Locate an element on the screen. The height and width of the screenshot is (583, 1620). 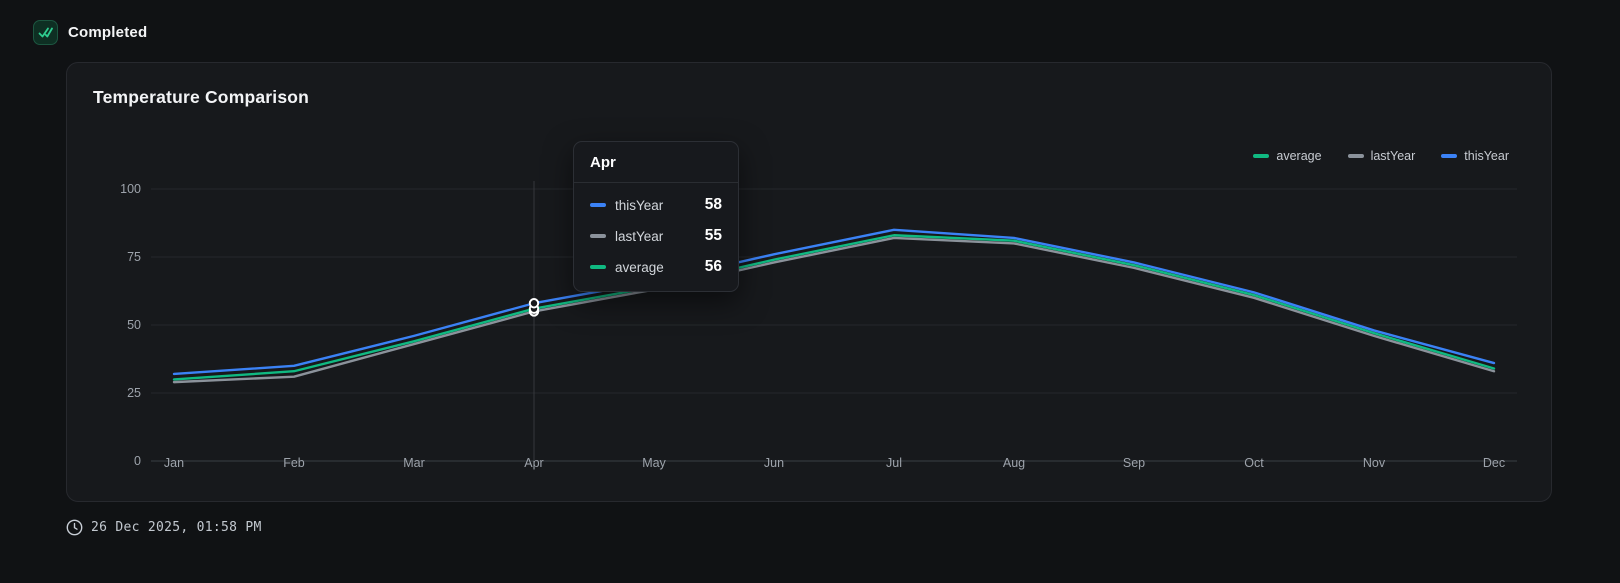
legend-item-thisYear: thisYear is located at coordinates (1475, 156).